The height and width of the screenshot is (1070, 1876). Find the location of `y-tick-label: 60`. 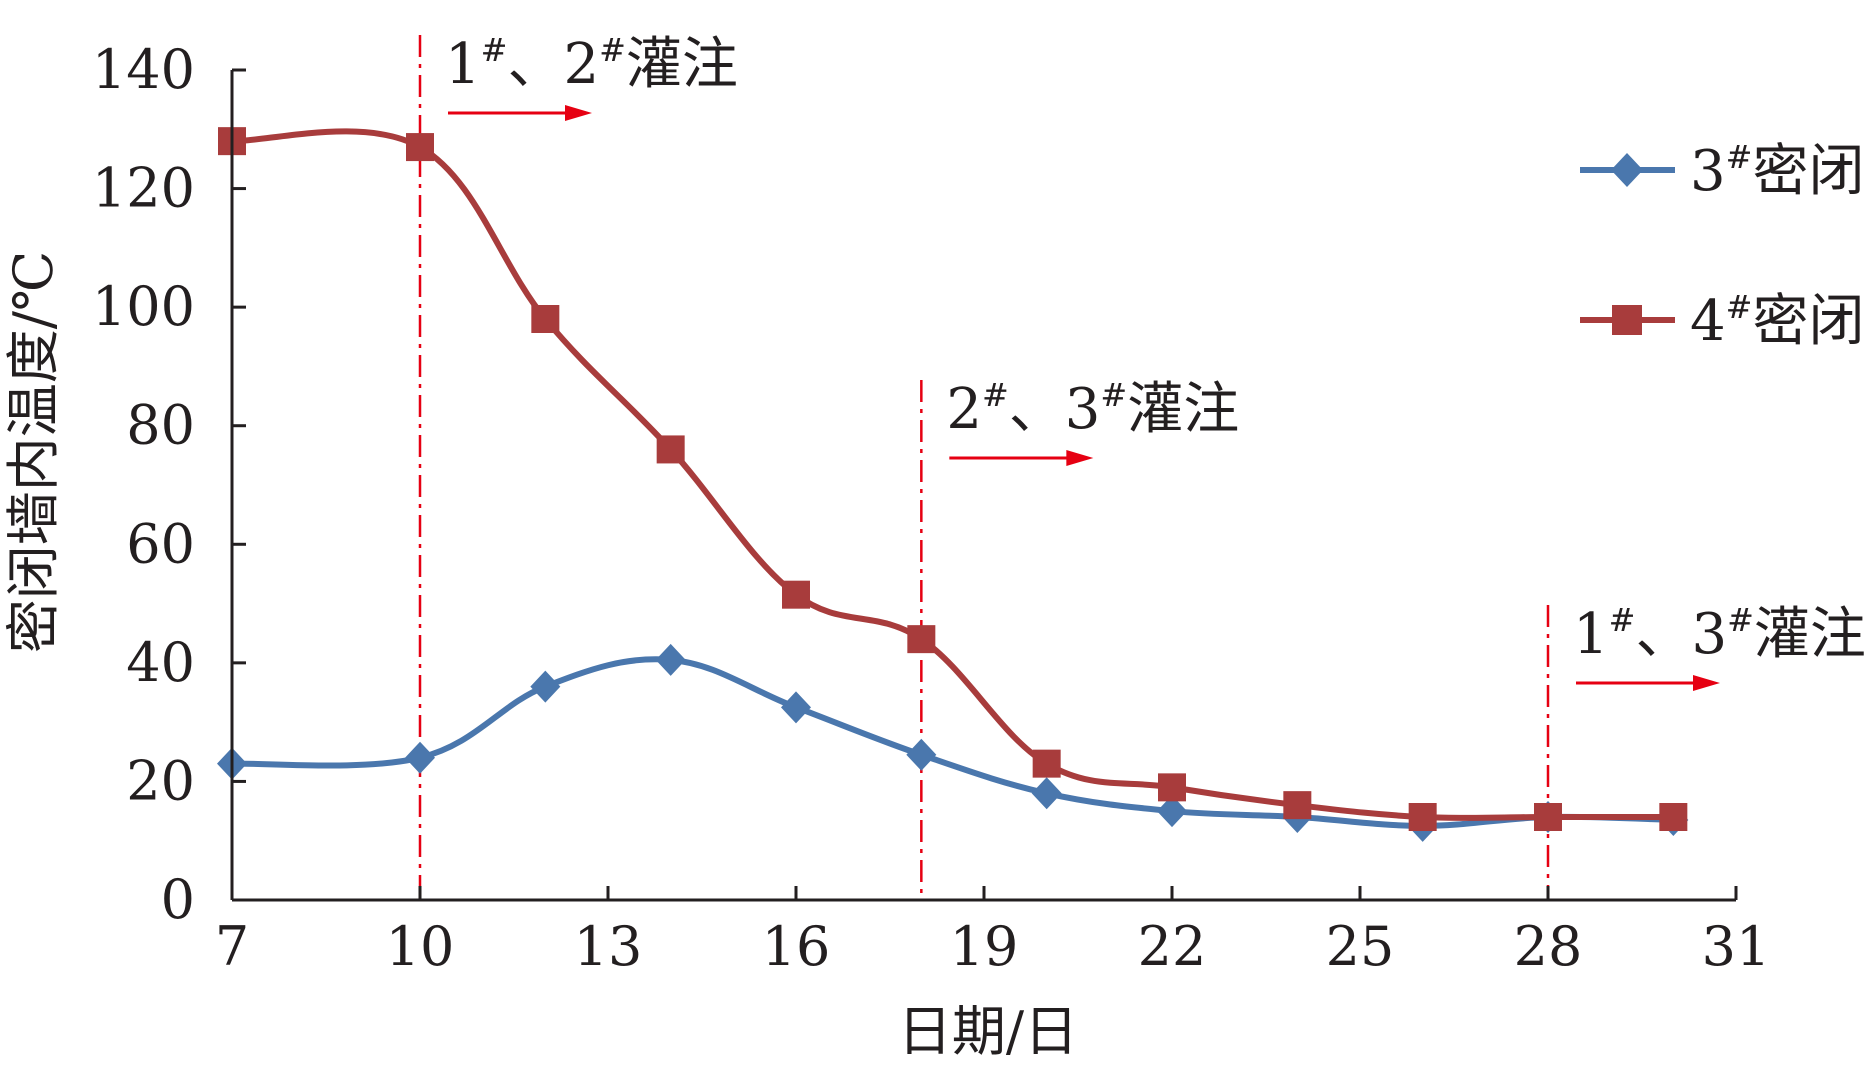

y-tick-label: 60 is located at coordinates (160, 543).